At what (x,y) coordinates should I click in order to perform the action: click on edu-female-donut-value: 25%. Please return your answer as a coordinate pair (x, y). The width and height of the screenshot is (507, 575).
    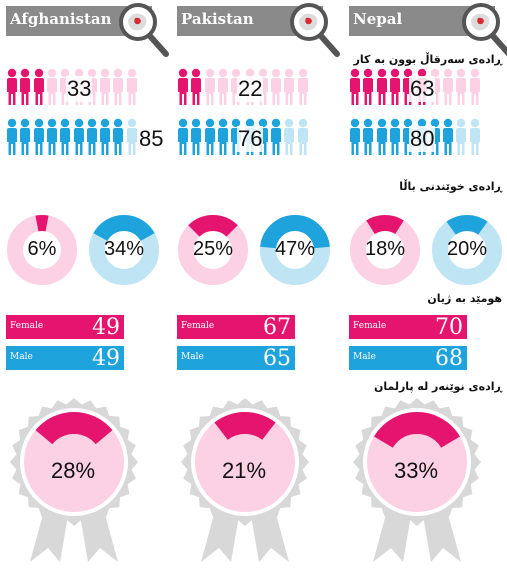
    Looking at the image, I should click on (213, 249).